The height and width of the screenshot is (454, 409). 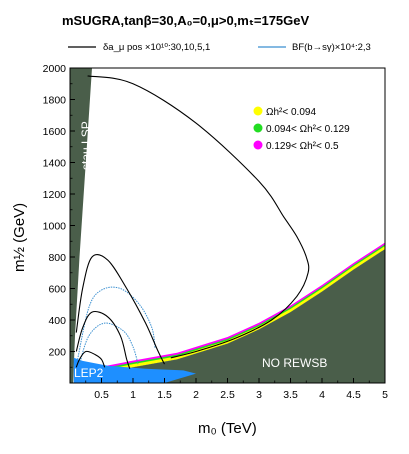 What do you see at coordinates (331, 47) in the screenshot?
I see `legend-bsg-label: BF(b→sγ)×10⁴:2,3` at bounding box center [331, 47].